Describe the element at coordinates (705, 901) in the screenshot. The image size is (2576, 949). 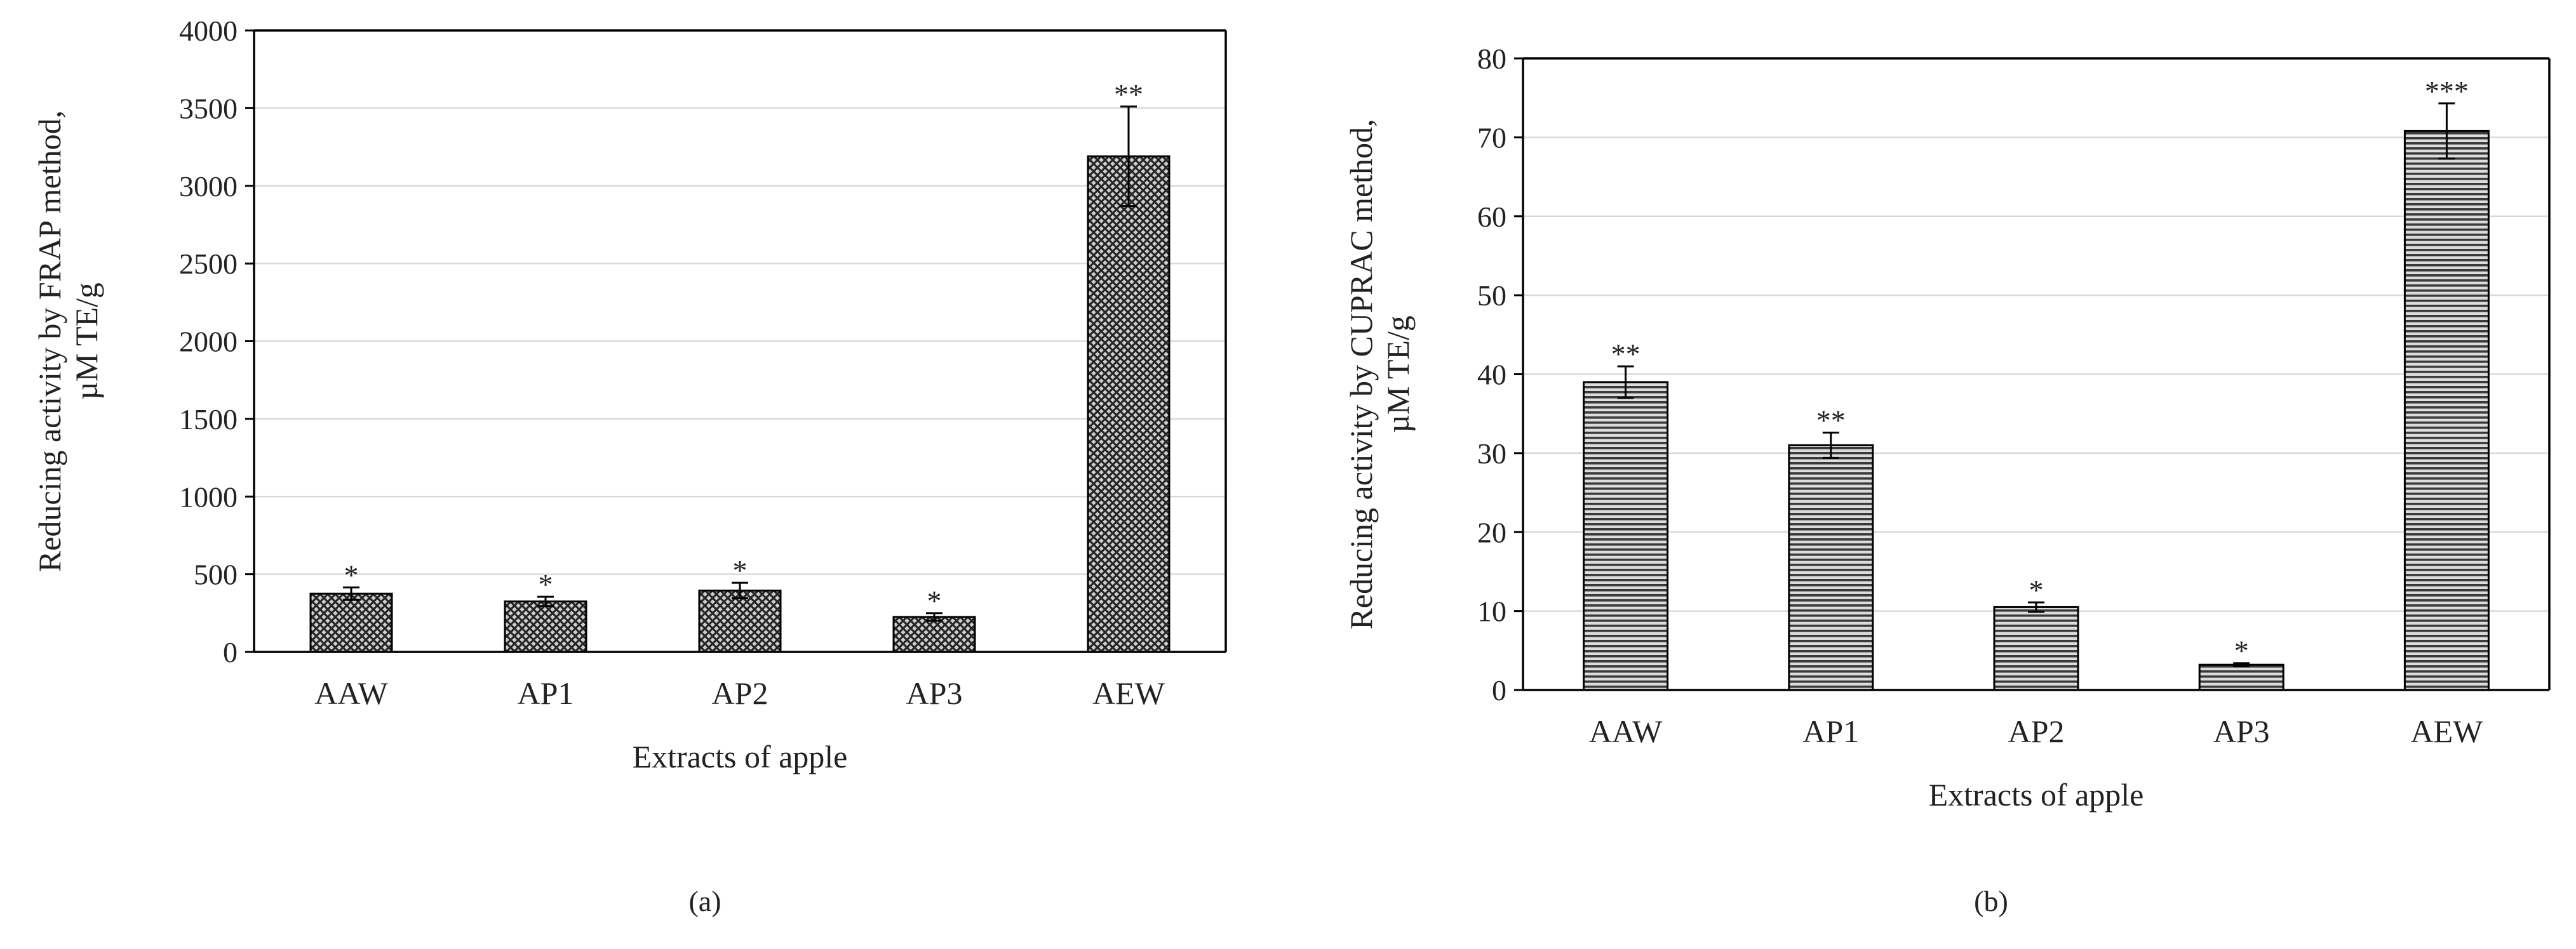
I see `panel-label-a: (a)` at that location.